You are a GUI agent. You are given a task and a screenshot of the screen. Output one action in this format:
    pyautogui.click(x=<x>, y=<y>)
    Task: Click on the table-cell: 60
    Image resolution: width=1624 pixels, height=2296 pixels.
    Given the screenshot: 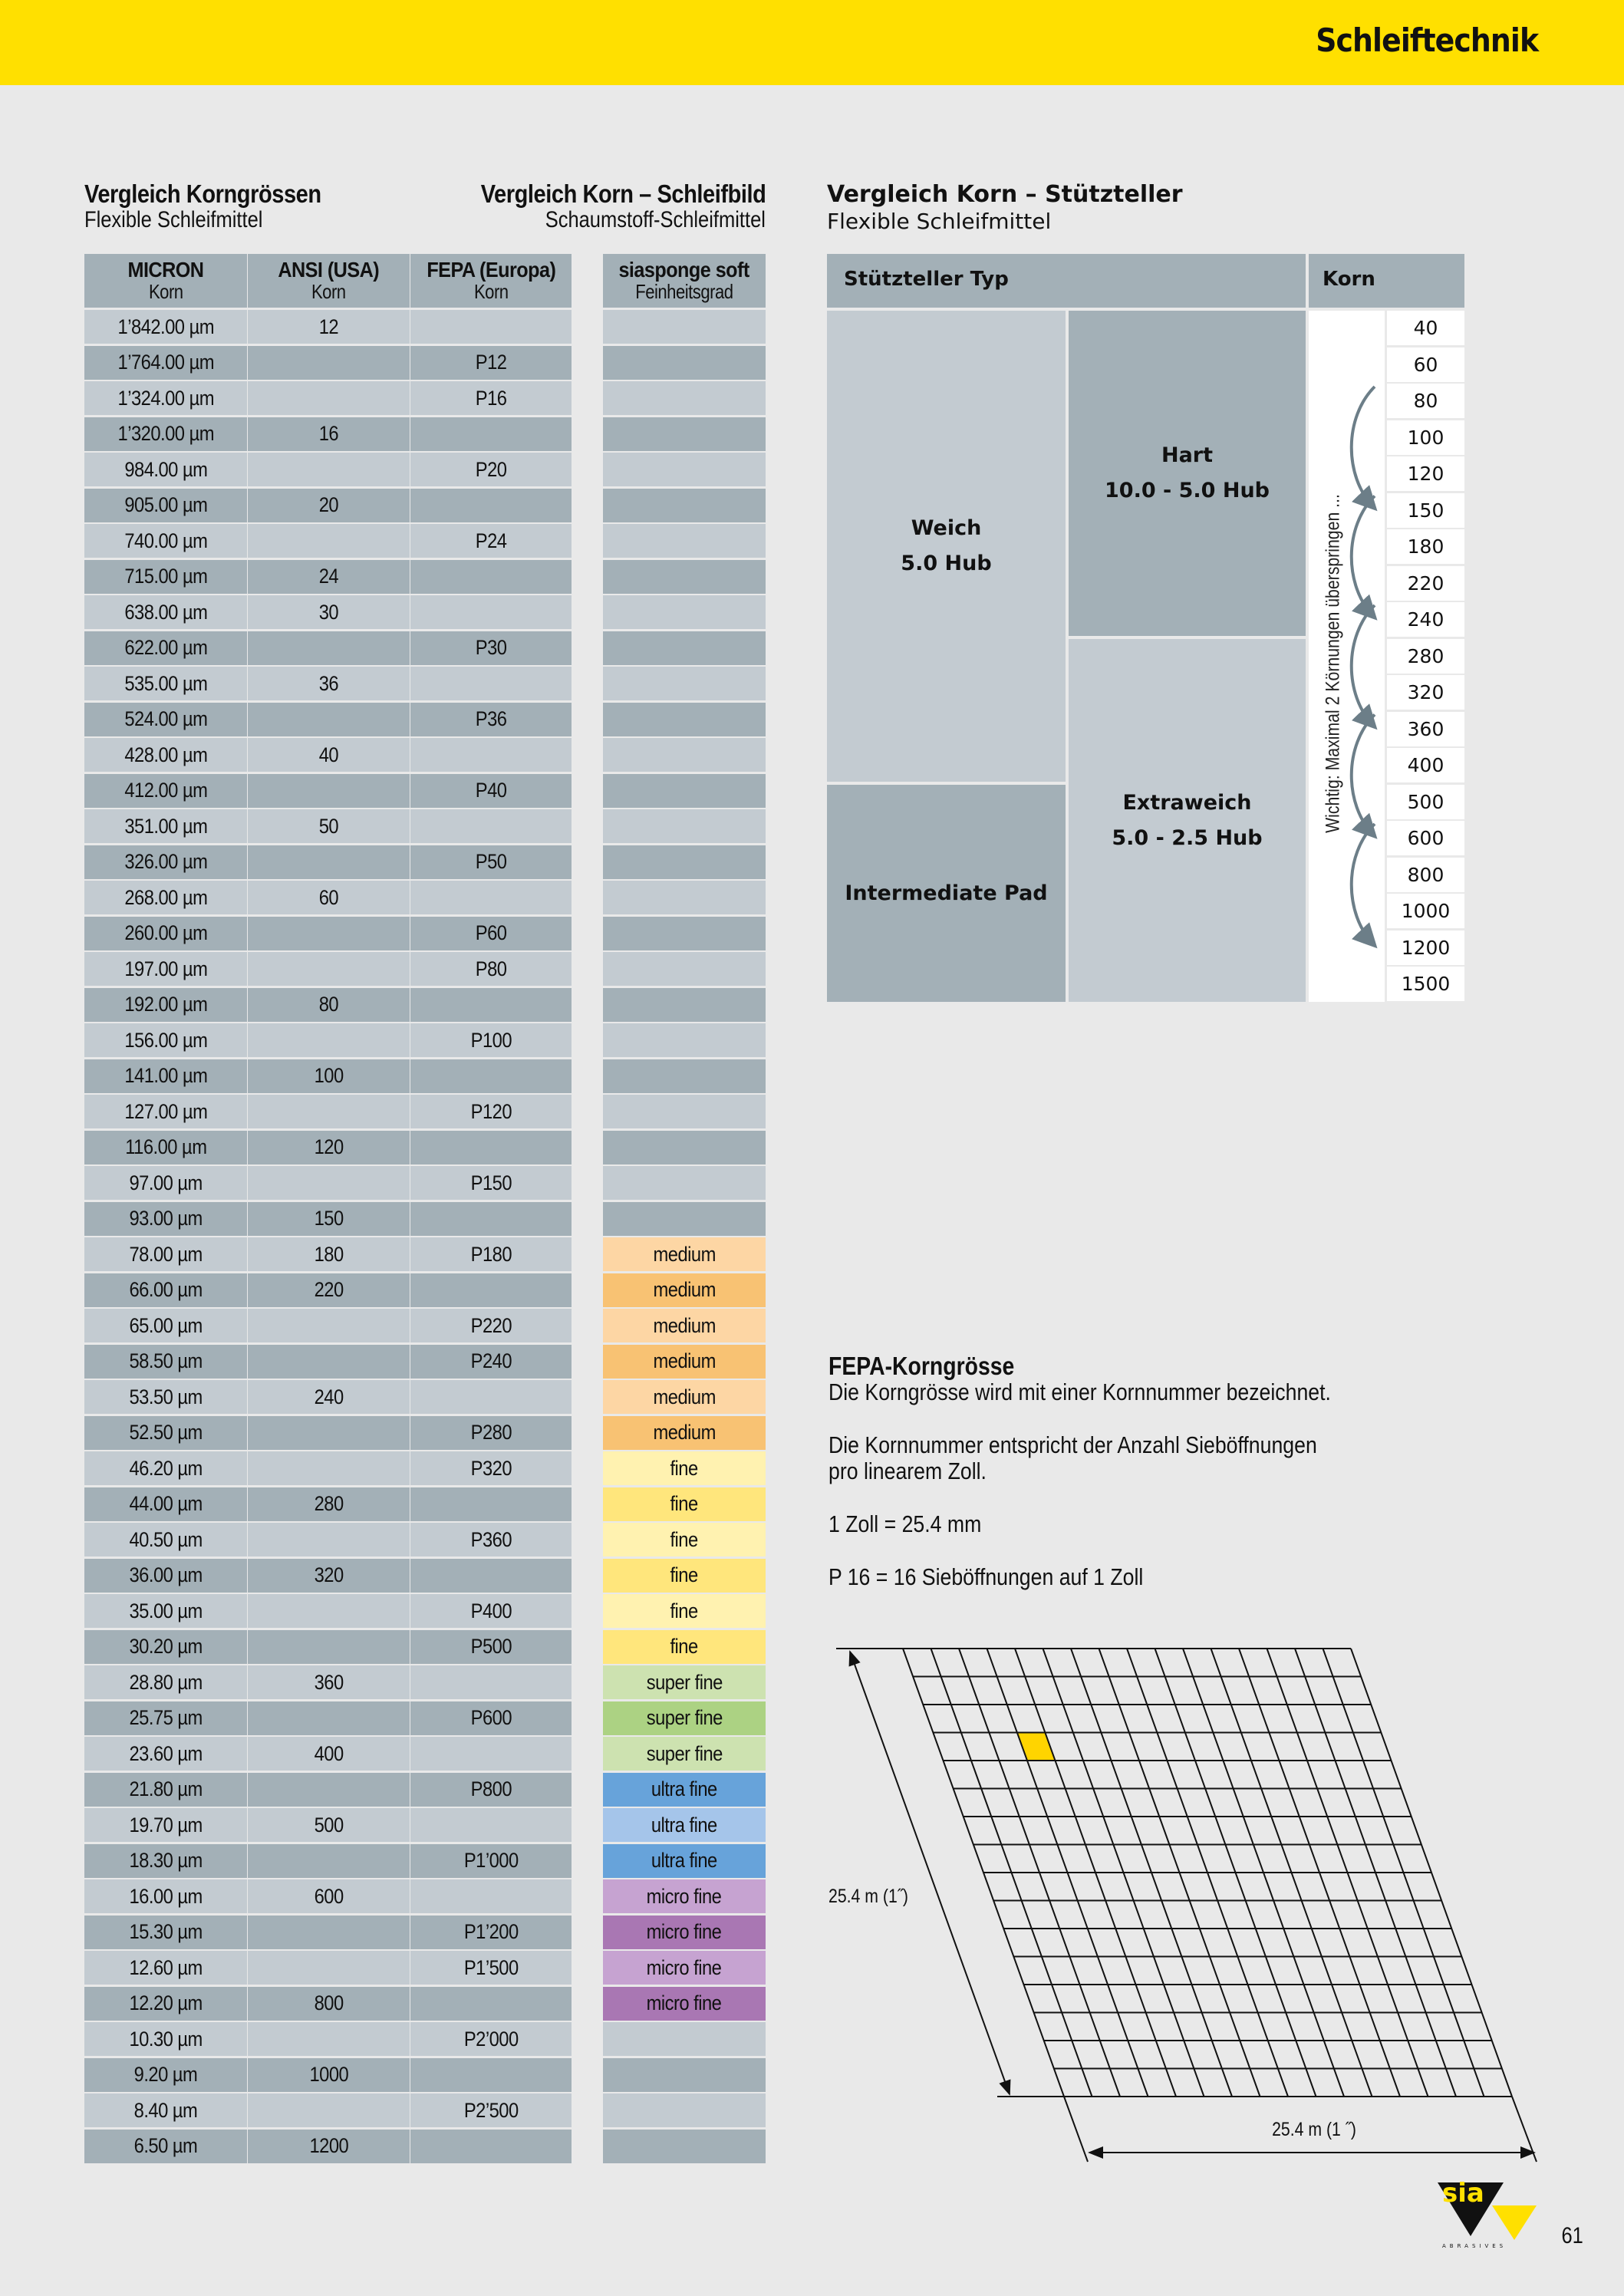 What is the action you would take?
    pyautogui.click(x=329, y=897)
    